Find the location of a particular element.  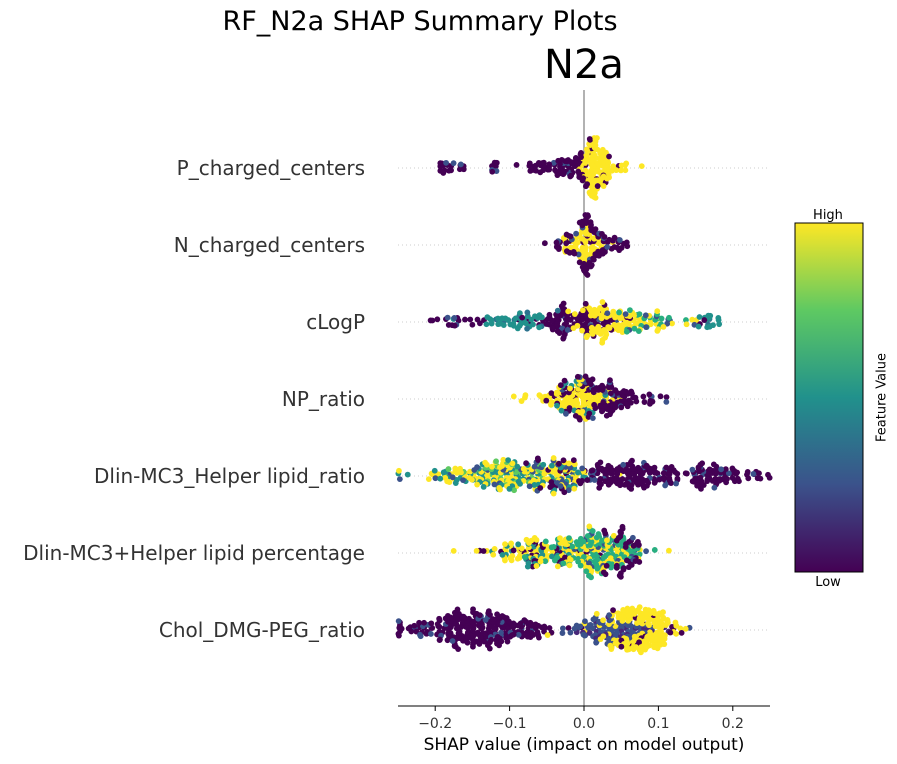

x-tick-label: −0.2 is located at coordinates (435, 724).